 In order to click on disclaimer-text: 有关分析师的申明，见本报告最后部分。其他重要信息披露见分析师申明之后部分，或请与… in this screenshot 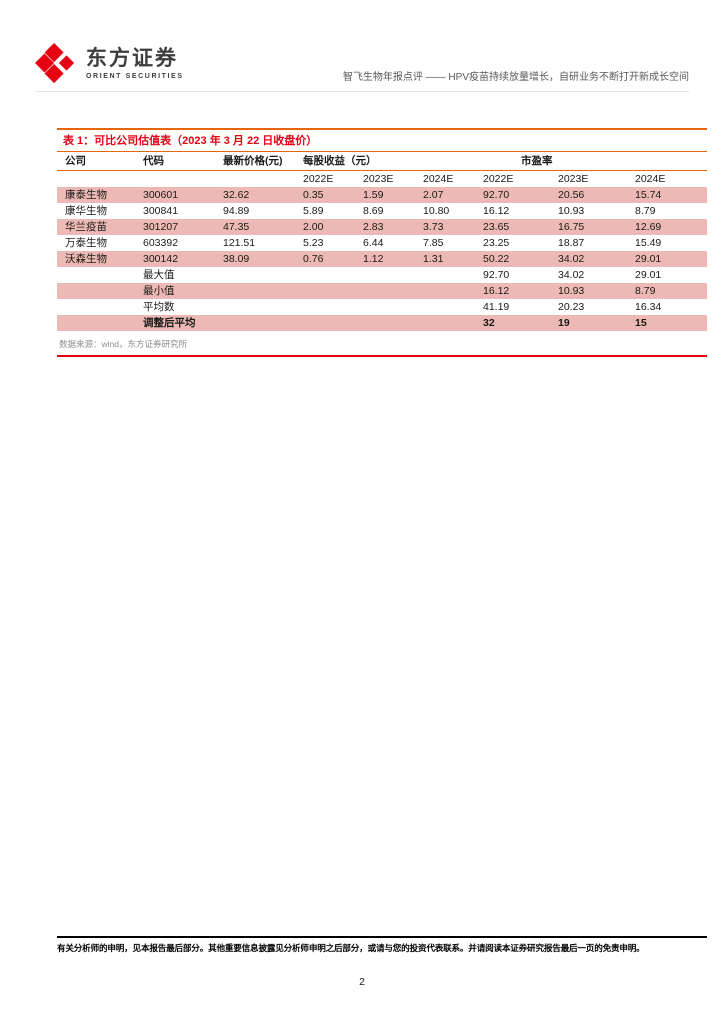, I will do `click(351, 948)`.